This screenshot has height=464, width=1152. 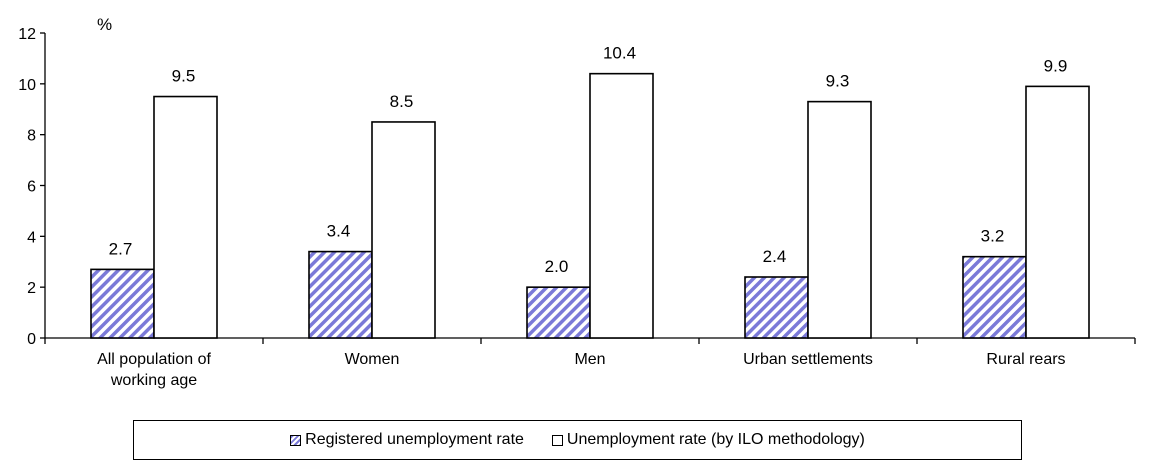 What do you see at coordinates (1056, 65) in the screenshot?
I see `data-label: 9.9` at bounding box center [1056, 65].